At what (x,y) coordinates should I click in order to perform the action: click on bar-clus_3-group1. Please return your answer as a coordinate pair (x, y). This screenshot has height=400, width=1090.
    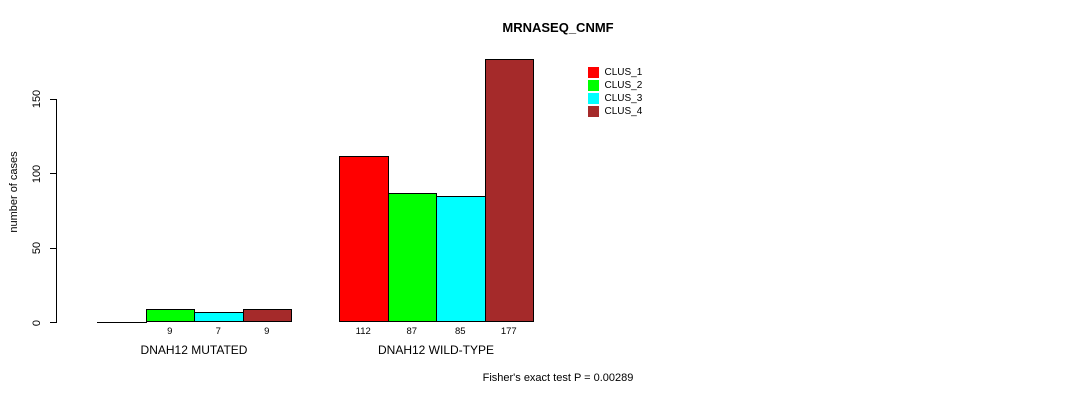
    Looking at the image, I should click on (219, 317).